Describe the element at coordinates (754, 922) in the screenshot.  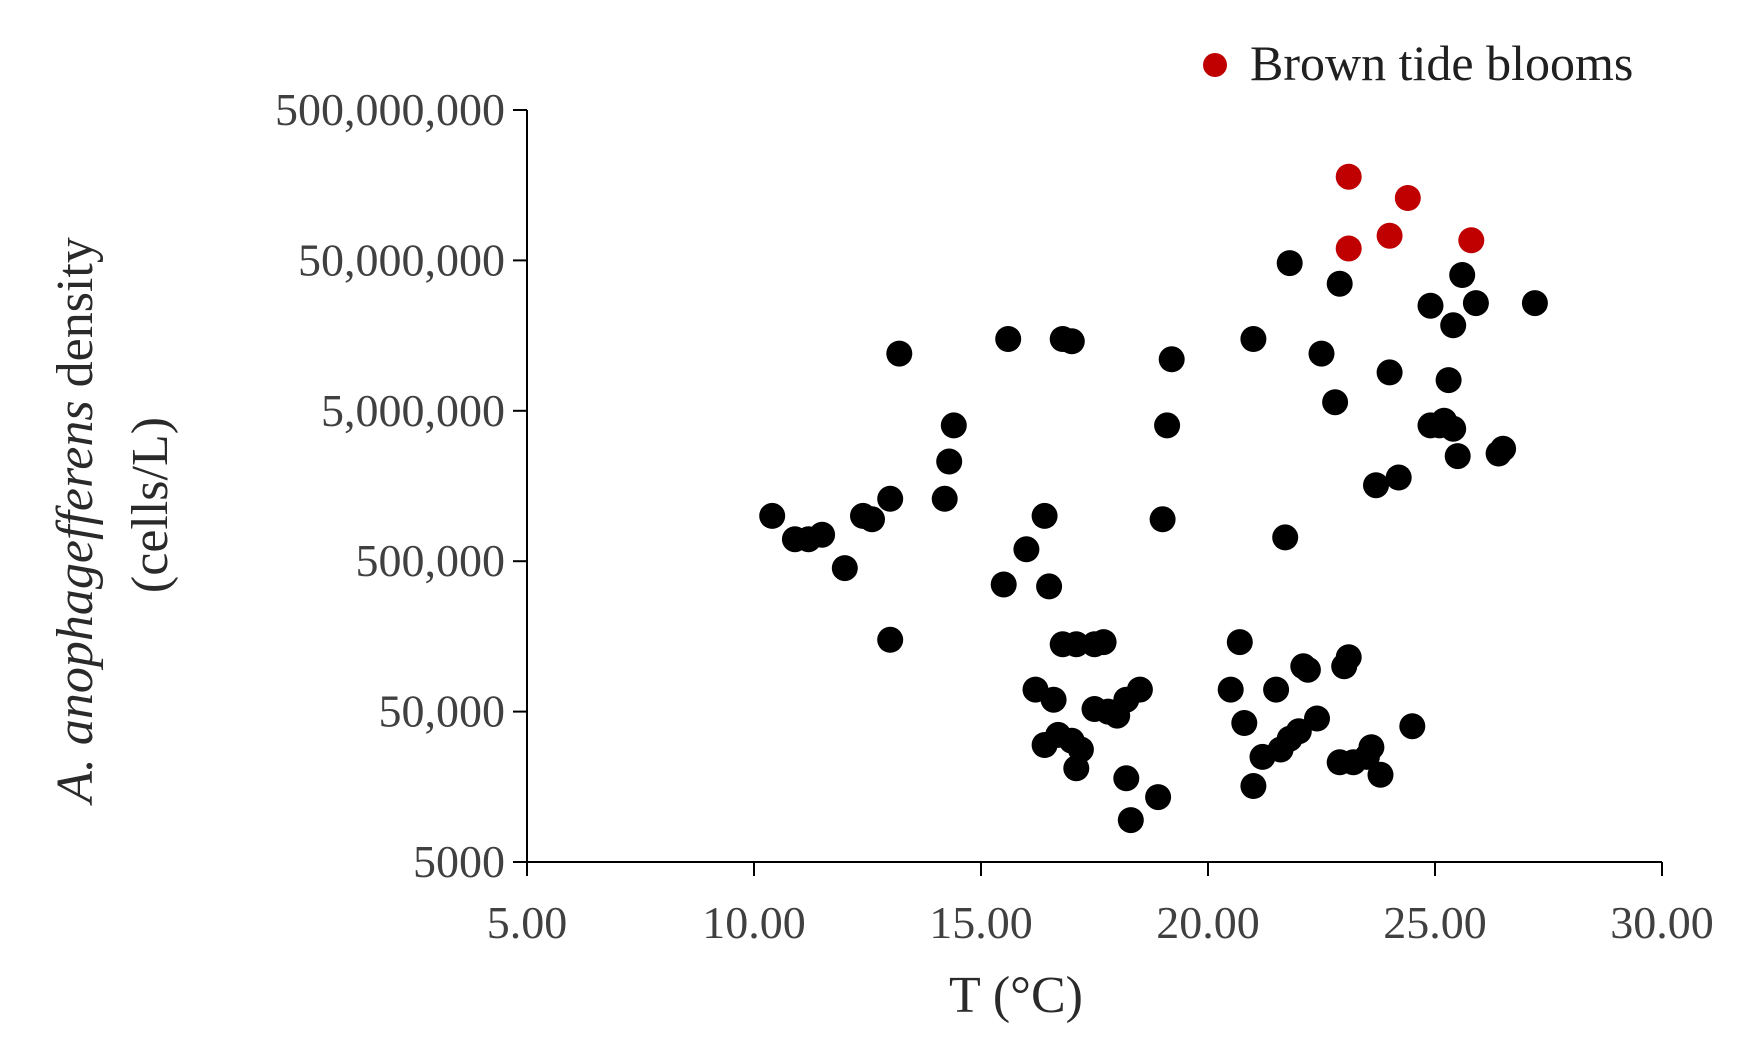
I see `x-tick-label: 10.00` at that location.